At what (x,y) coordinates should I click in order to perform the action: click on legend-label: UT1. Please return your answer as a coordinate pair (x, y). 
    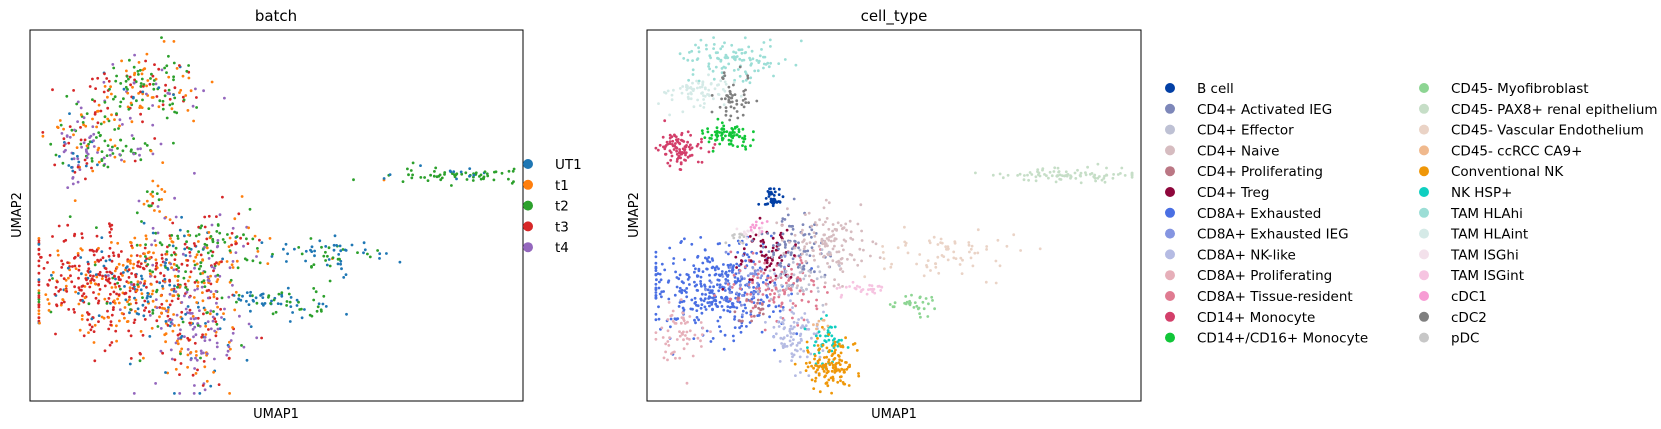
    Looking at the image, I should click on (568, 165).